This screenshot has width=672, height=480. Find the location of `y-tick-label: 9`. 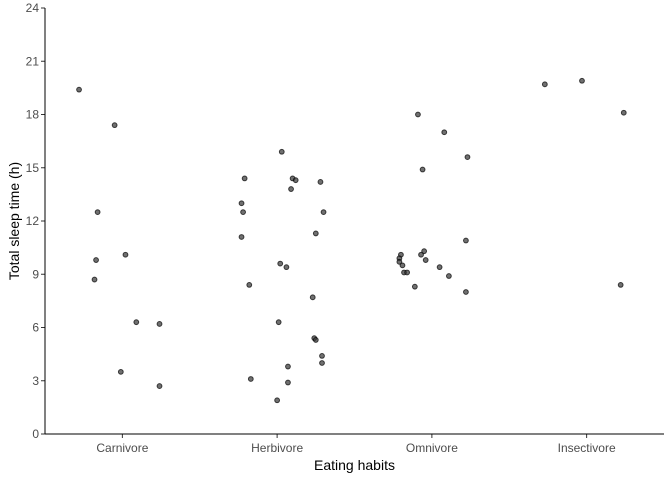

y-tick-label: 9 is located at coordinates (35, 274).